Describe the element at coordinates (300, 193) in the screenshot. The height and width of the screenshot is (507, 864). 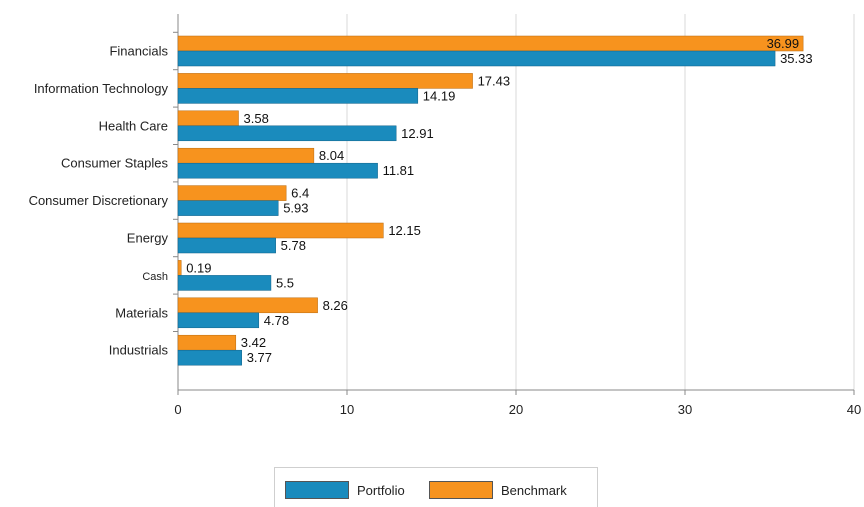
I see `data-label-benchmark: 6.4` at that location.